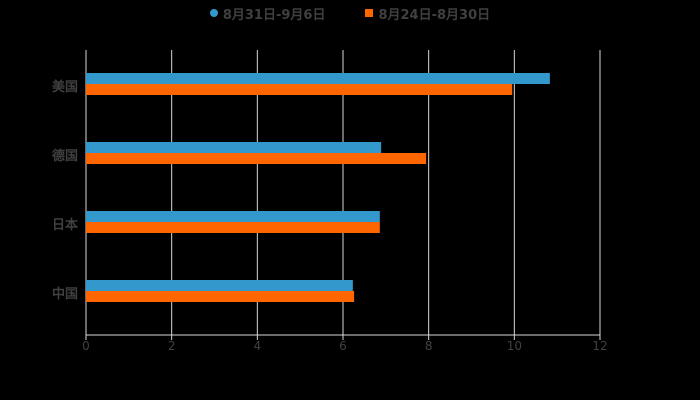 Image resolution: width=700 pixels, height=400 pixels. I want to click on chart-legend: 8月31日-9月6日 8月24日-8月30日, so click(350, 13).